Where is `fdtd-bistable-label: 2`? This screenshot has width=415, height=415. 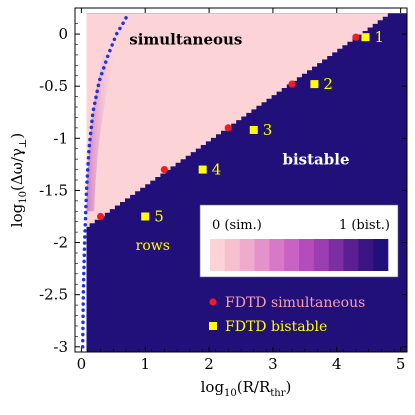 fdtd-bistable-label: 2 is located at coordinates (328, 84).